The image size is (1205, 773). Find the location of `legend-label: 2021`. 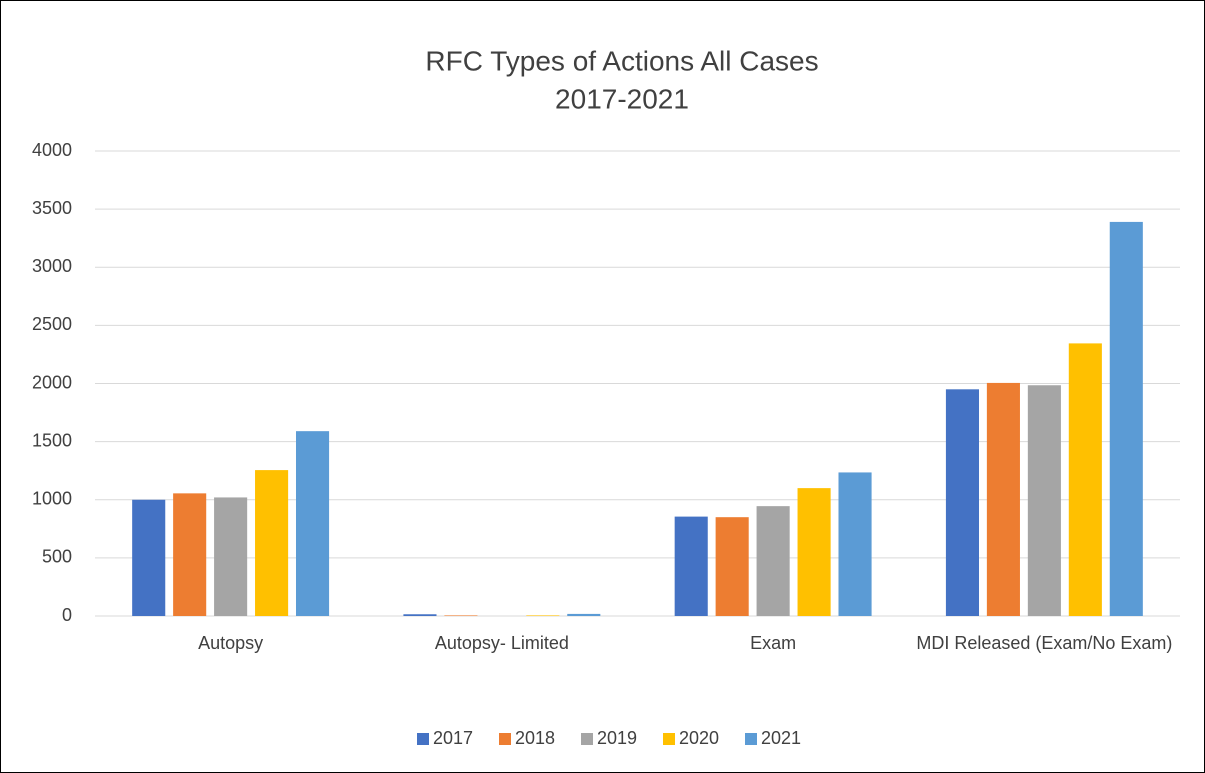

legend-label: 2021 is located at coordinates (781, 738).